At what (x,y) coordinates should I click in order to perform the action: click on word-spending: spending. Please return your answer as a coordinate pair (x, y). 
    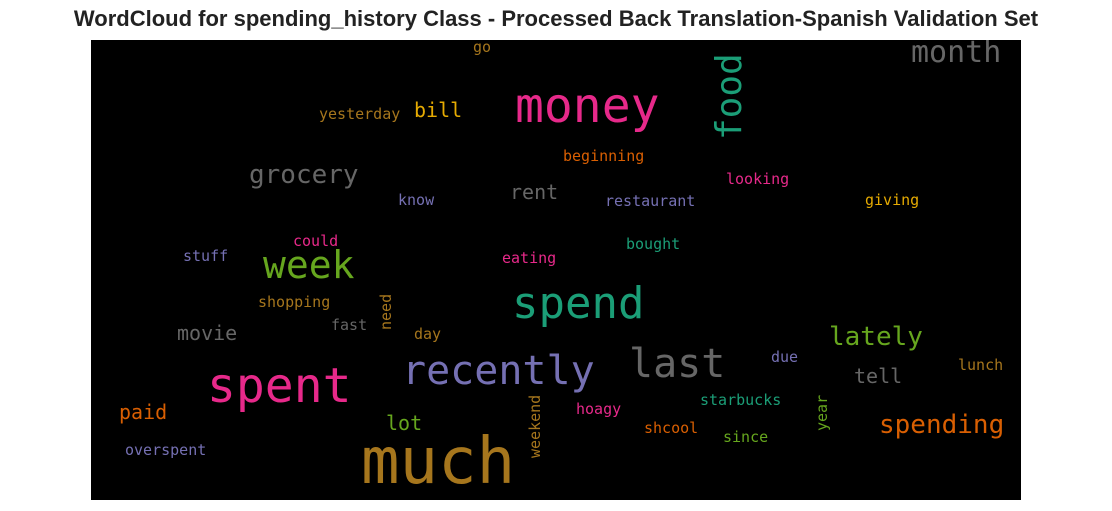
    Looking at the image, I should click on (942, 425).